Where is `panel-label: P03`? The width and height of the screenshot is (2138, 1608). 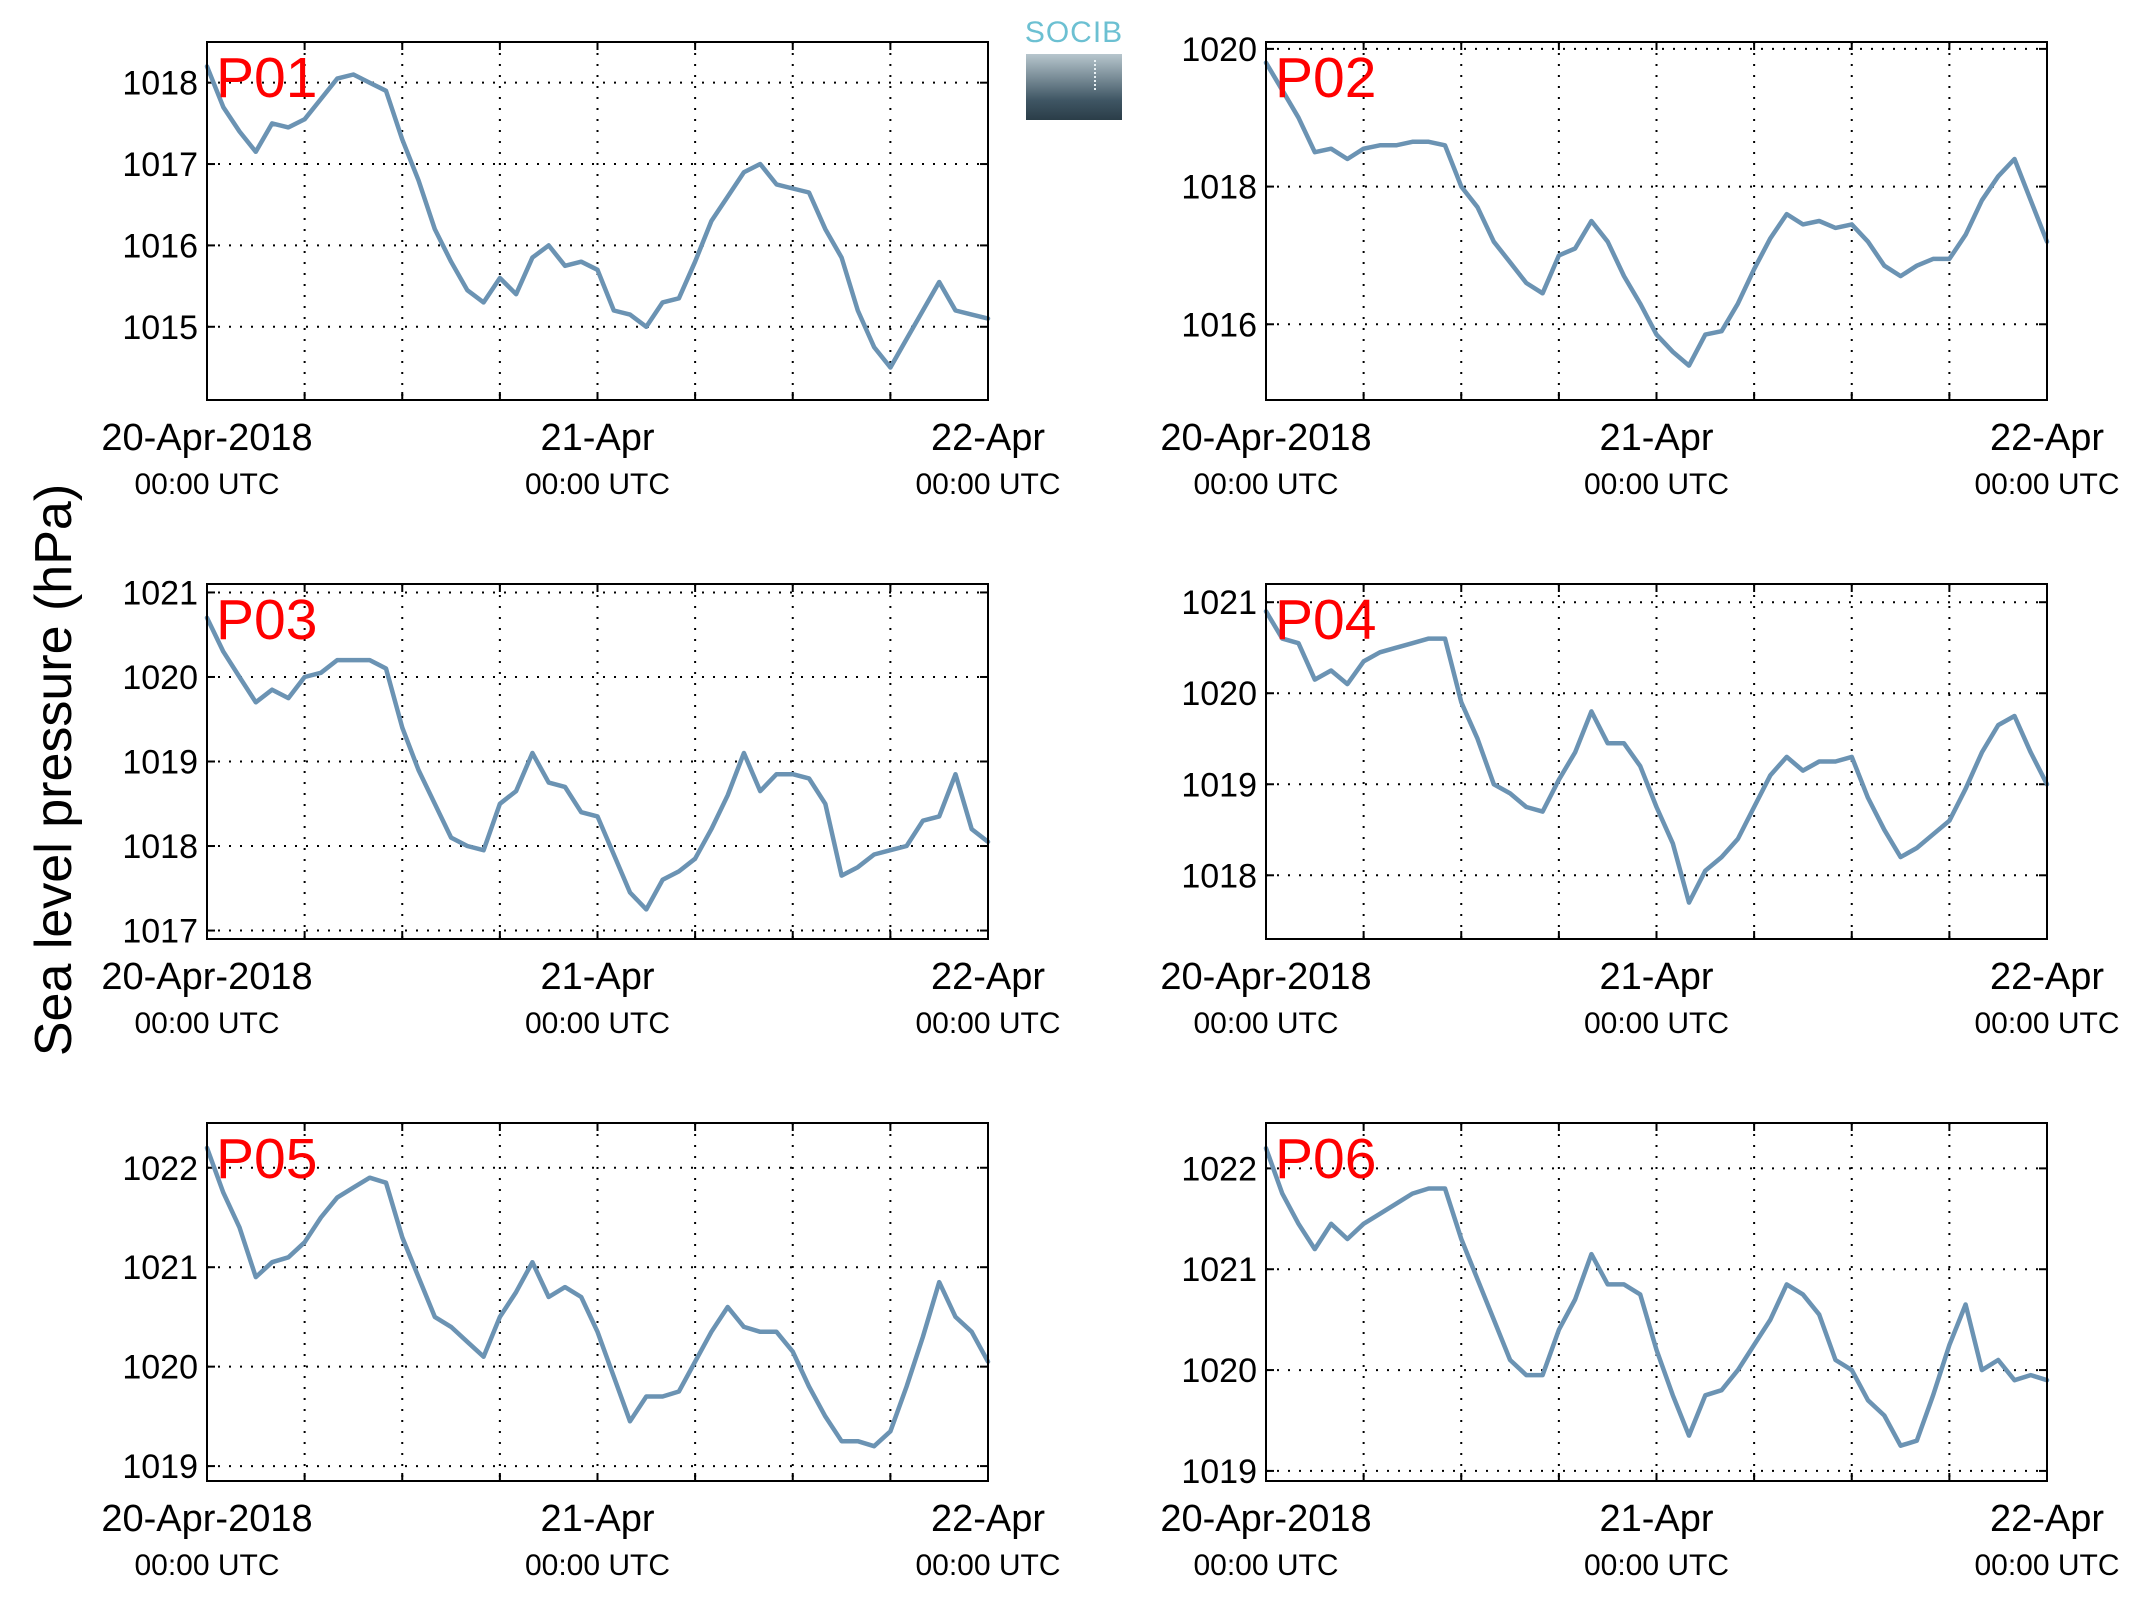 panel-label: P03 is located at coordinates (266, 620).